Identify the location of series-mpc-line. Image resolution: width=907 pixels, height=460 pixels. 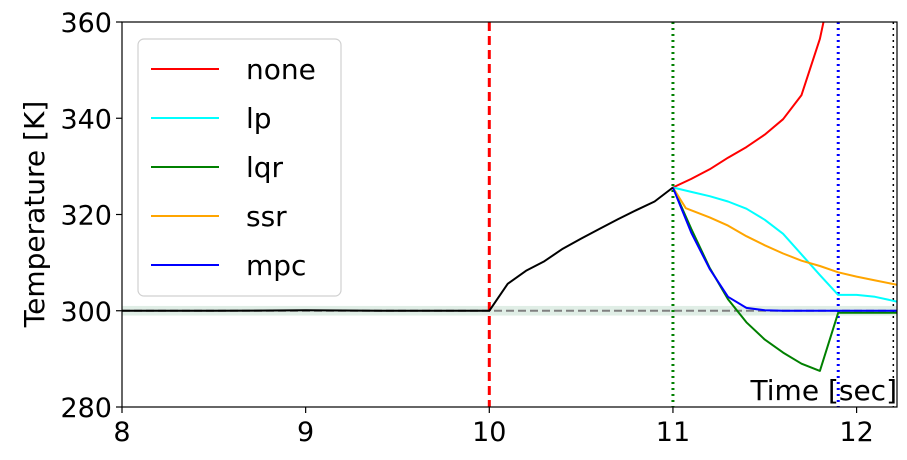
(784, 249).